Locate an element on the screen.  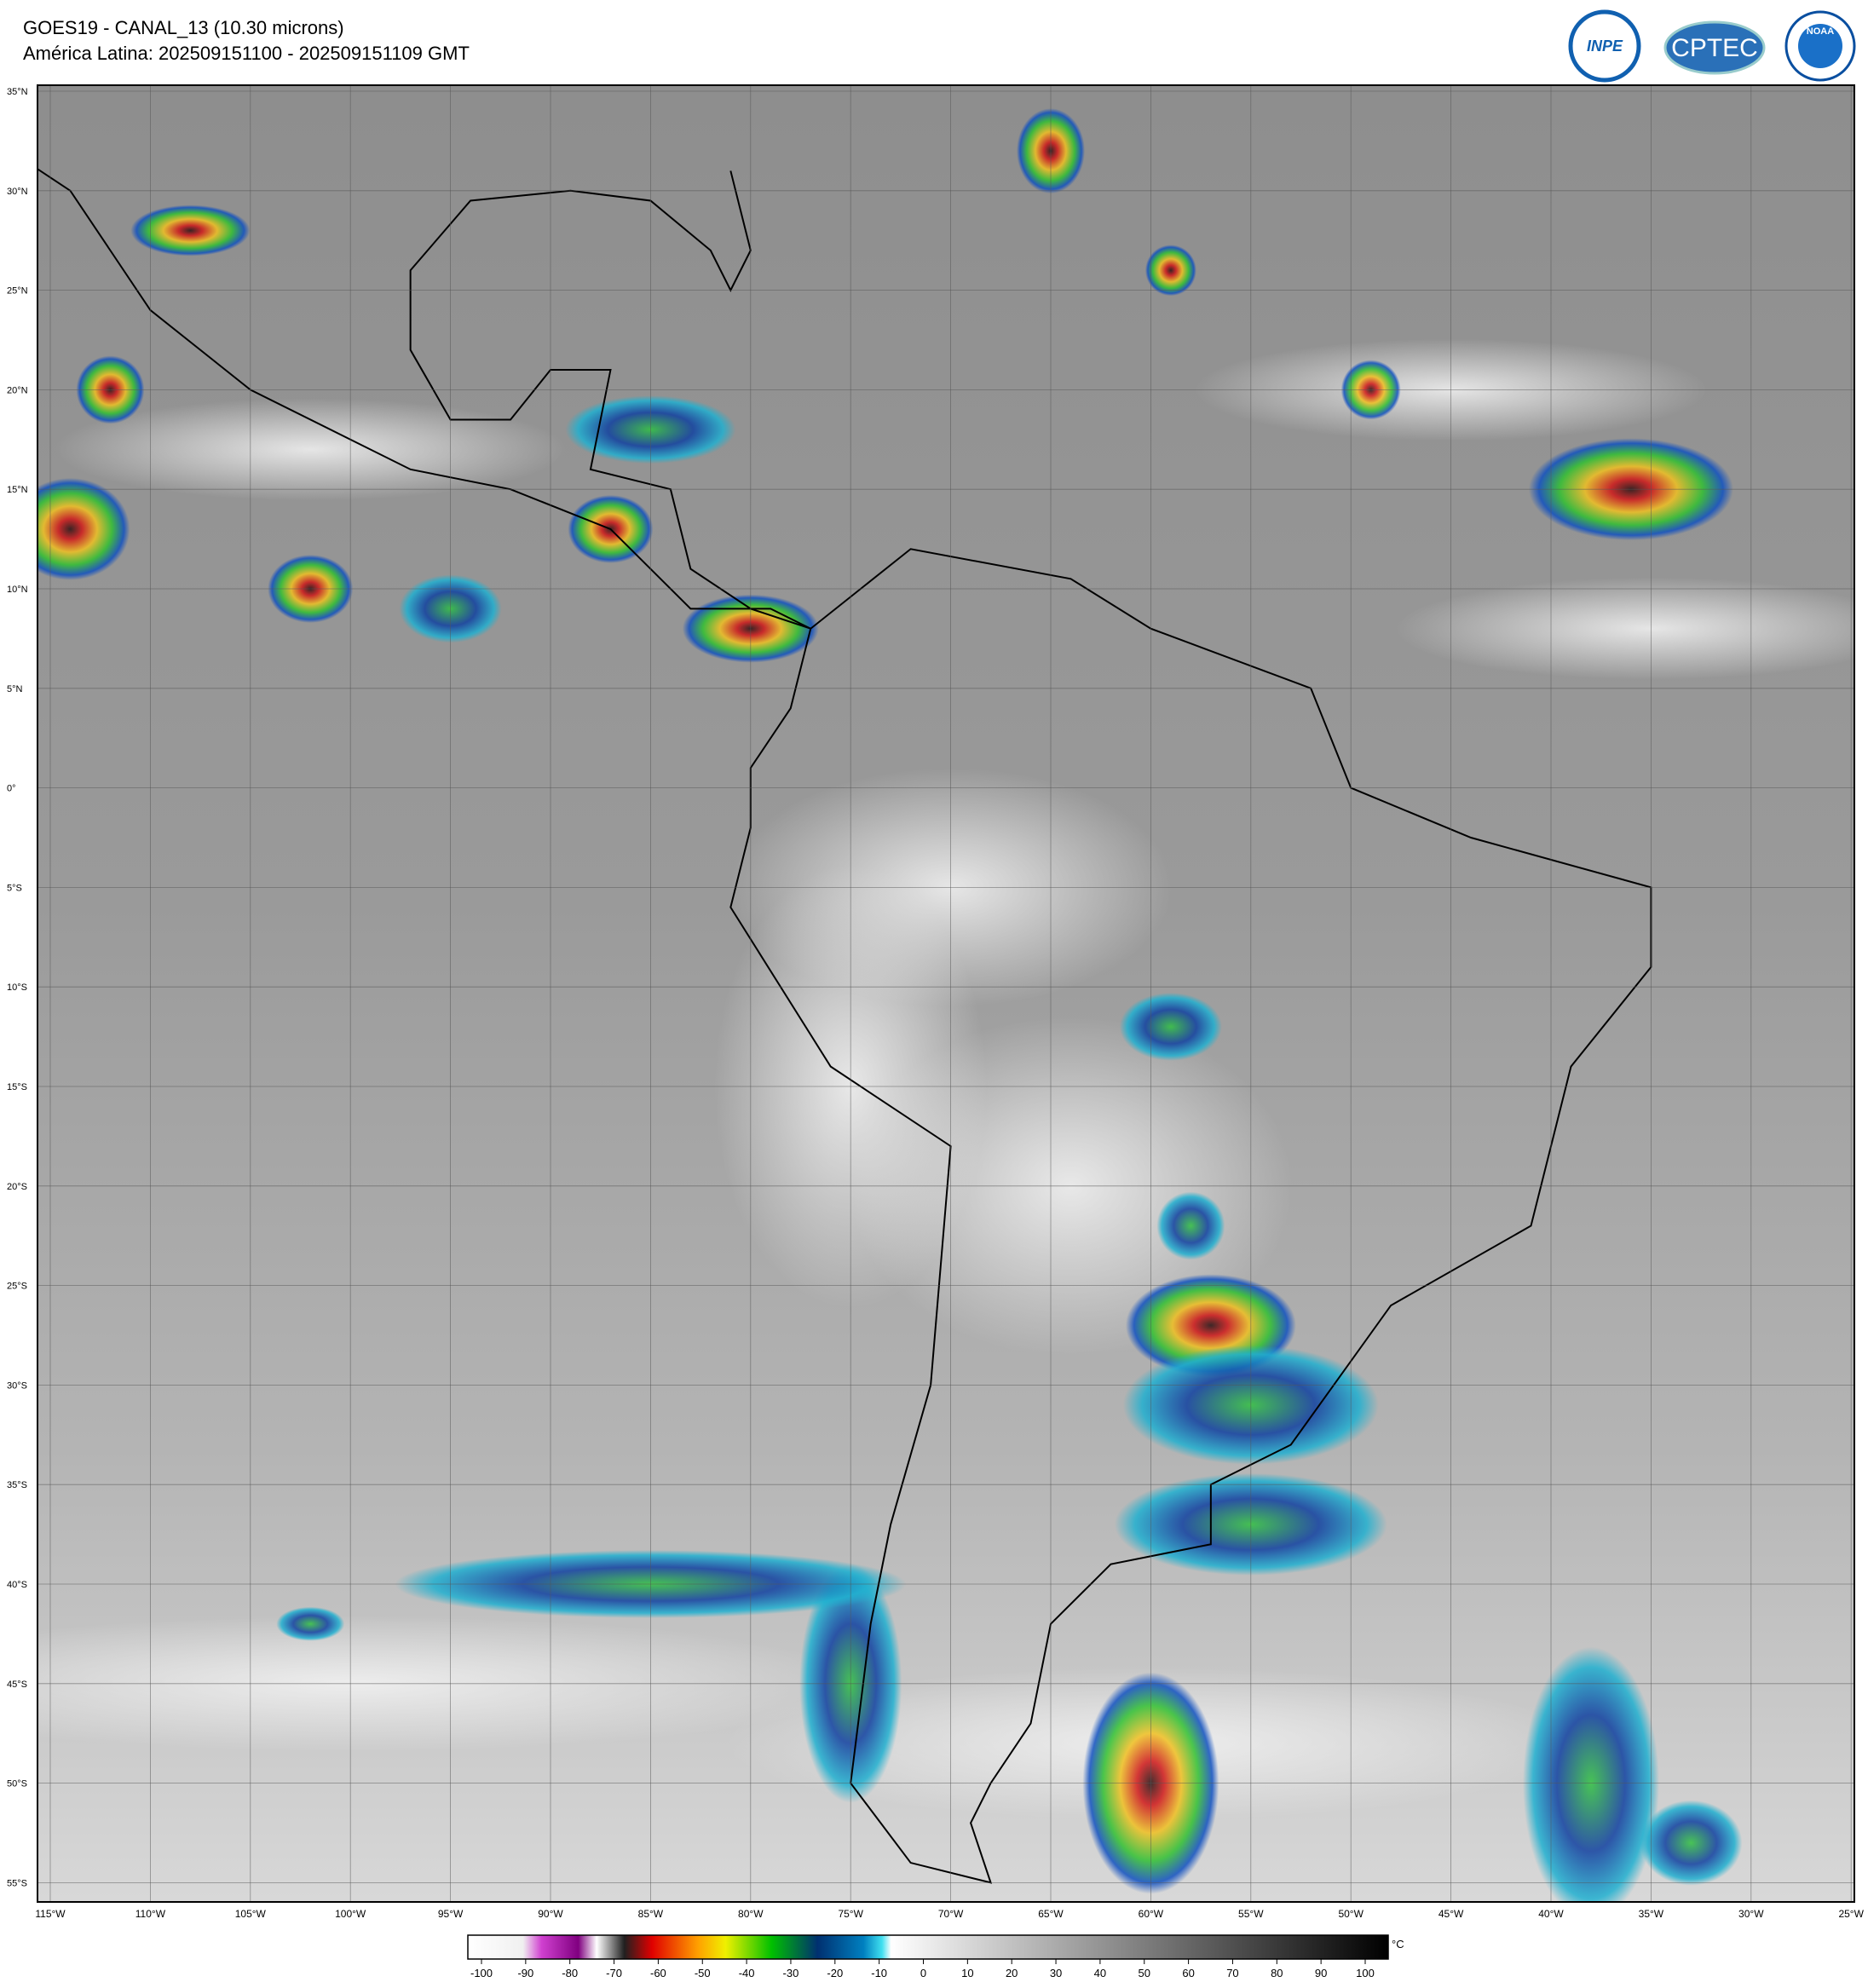
lon-label: 35°W is located at coordinates (1651, 1914).